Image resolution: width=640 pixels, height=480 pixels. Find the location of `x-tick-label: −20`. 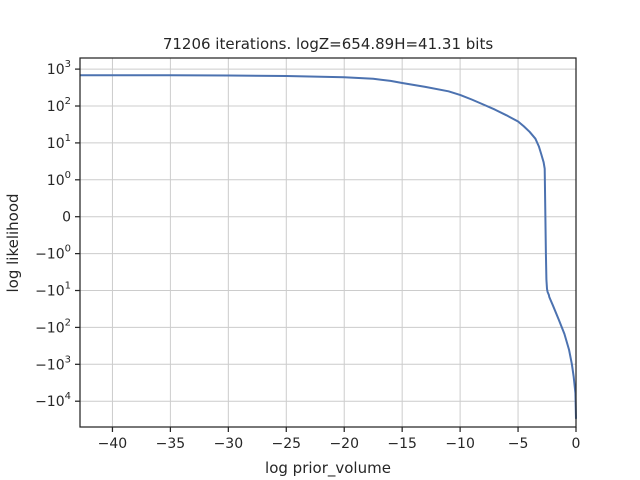

x-tick-label: −20 is located at coordinates (344, 444).